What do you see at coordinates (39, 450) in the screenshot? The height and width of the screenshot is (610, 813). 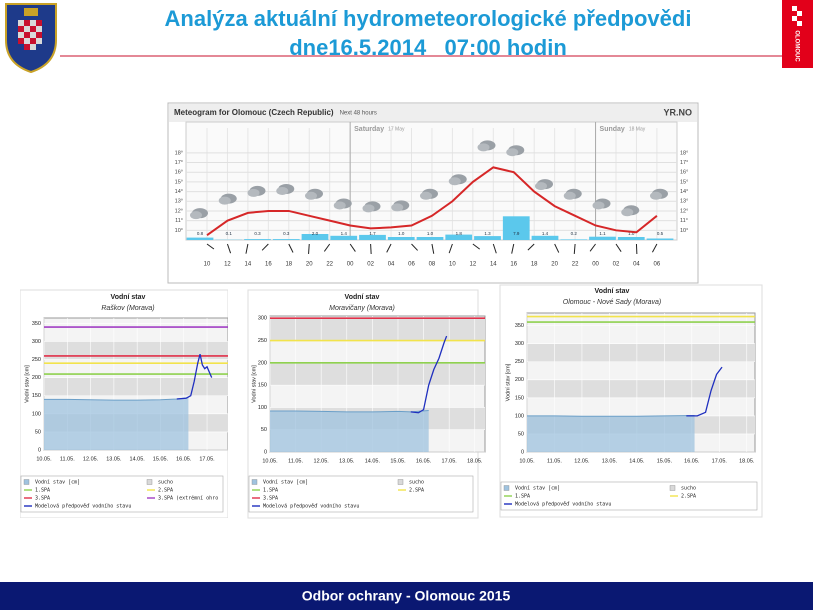 I see `y-tick-label: 0` at bounding box center [39, 450].